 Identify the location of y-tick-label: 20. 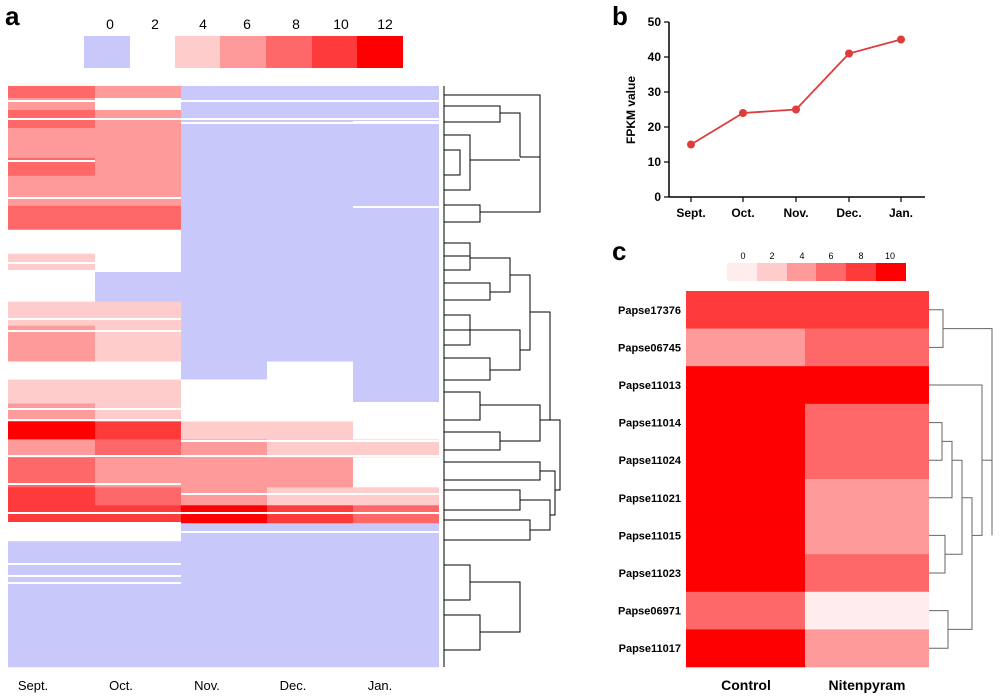
(655, 127).